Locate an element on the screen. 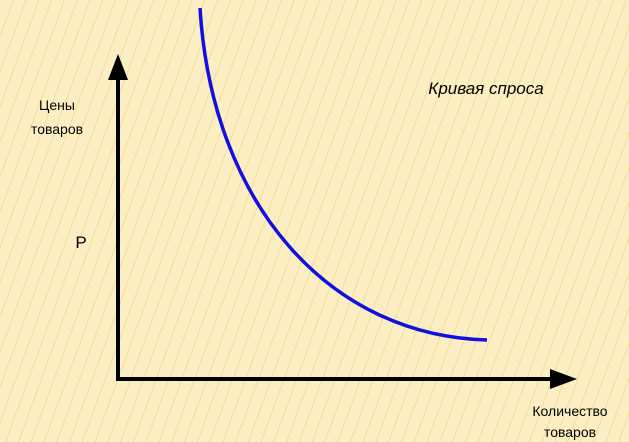  x-axis-arrow is located at coordinates (563, 379).